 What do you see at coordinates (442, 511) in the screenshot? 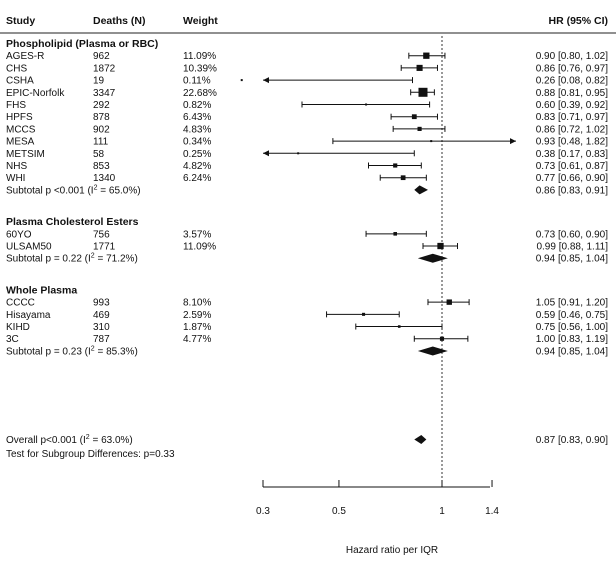
I see `x-tick-label-2: 1` at bounding box center [442, 511].